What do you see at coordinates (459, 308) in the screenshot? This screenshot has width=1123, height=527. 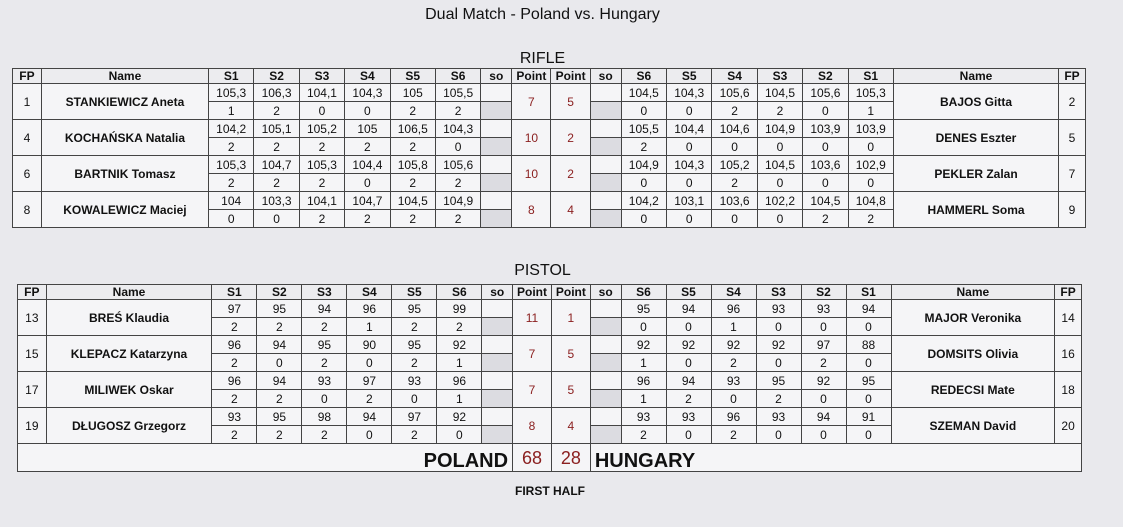 I see `left-series-score: 99` at bounding box center [459, 308].